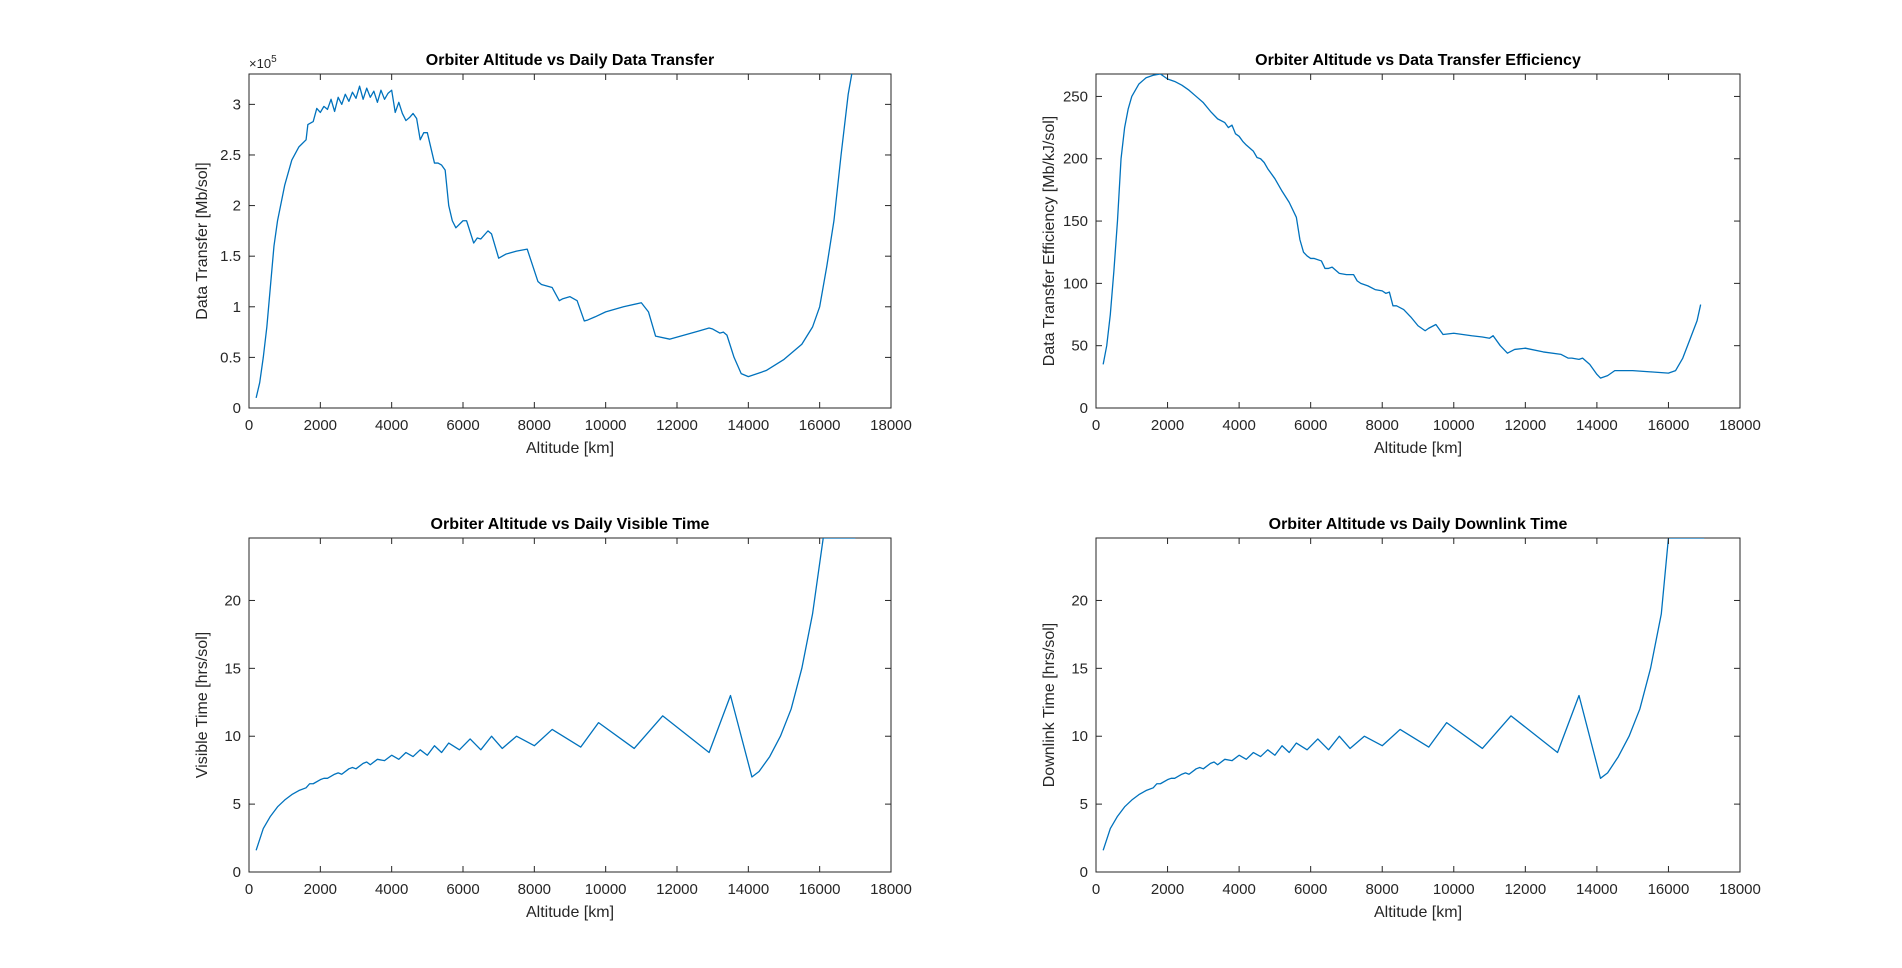  Describe the element at coordinates (1075, 283) in the screenshot. I see `y-tick-label: 100` at that location.